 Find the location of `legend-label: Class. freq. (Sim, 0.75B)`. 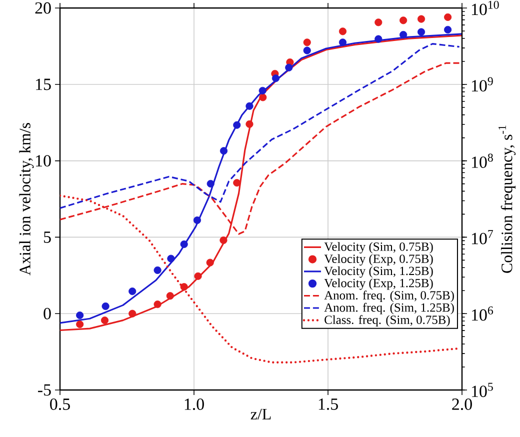

legend-label: Class. freq. (Sim, 0.75B) is located at coordinates (387, 321).